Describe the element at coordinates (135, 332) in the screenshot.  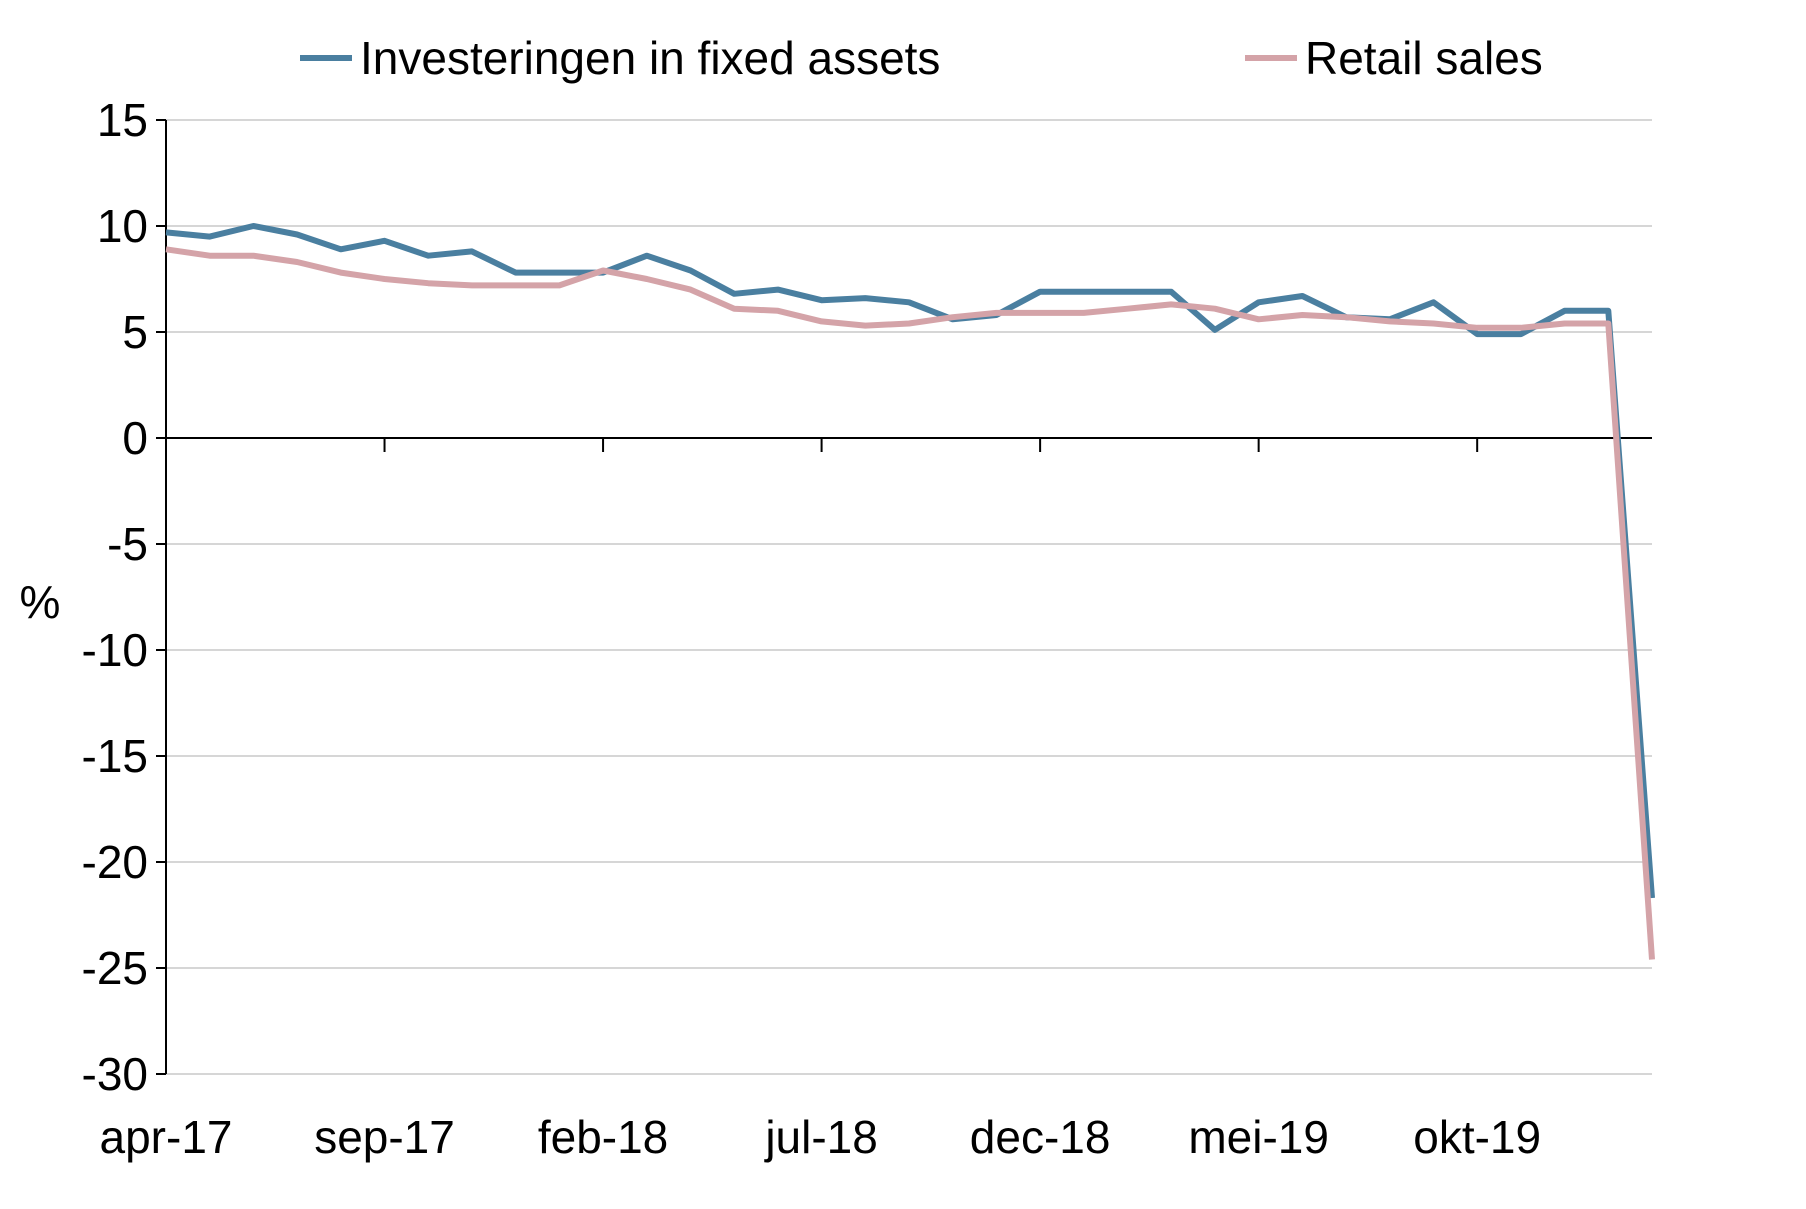
I see `y-tick-label: 5` at that location.